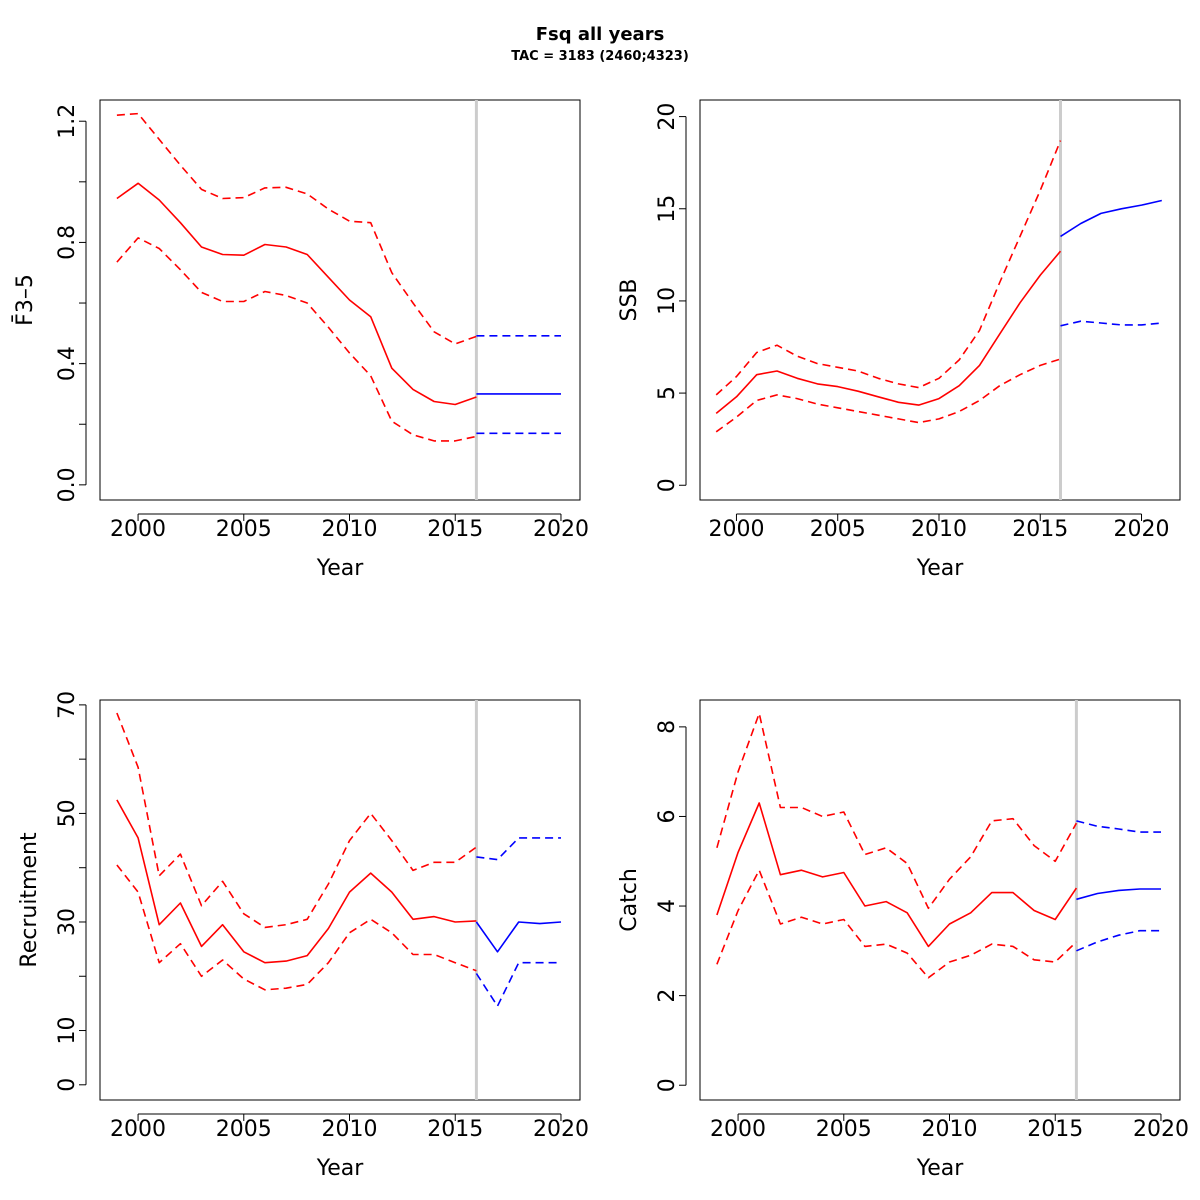 This screenshot has height=1200, width=1200. Describe the element at coordinates (1111, 323) in the screenshot. I see `ssb-series-projection-lower` at that location.